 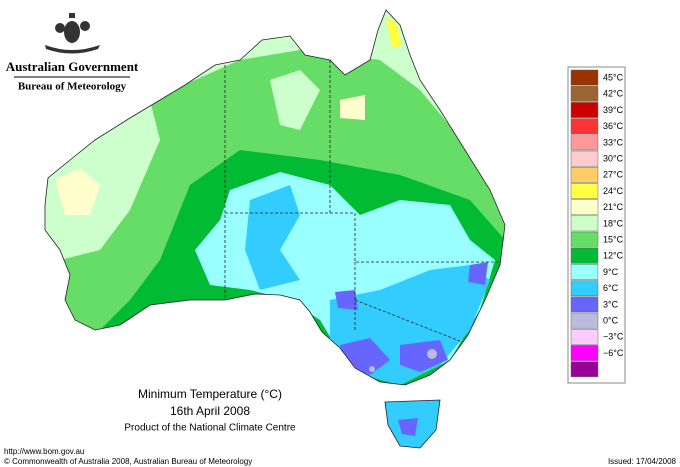 What do you see at coordinates (613, 94) in the screenshot?
I see `legend-label: 42°C` at bounding box center [613, 94].